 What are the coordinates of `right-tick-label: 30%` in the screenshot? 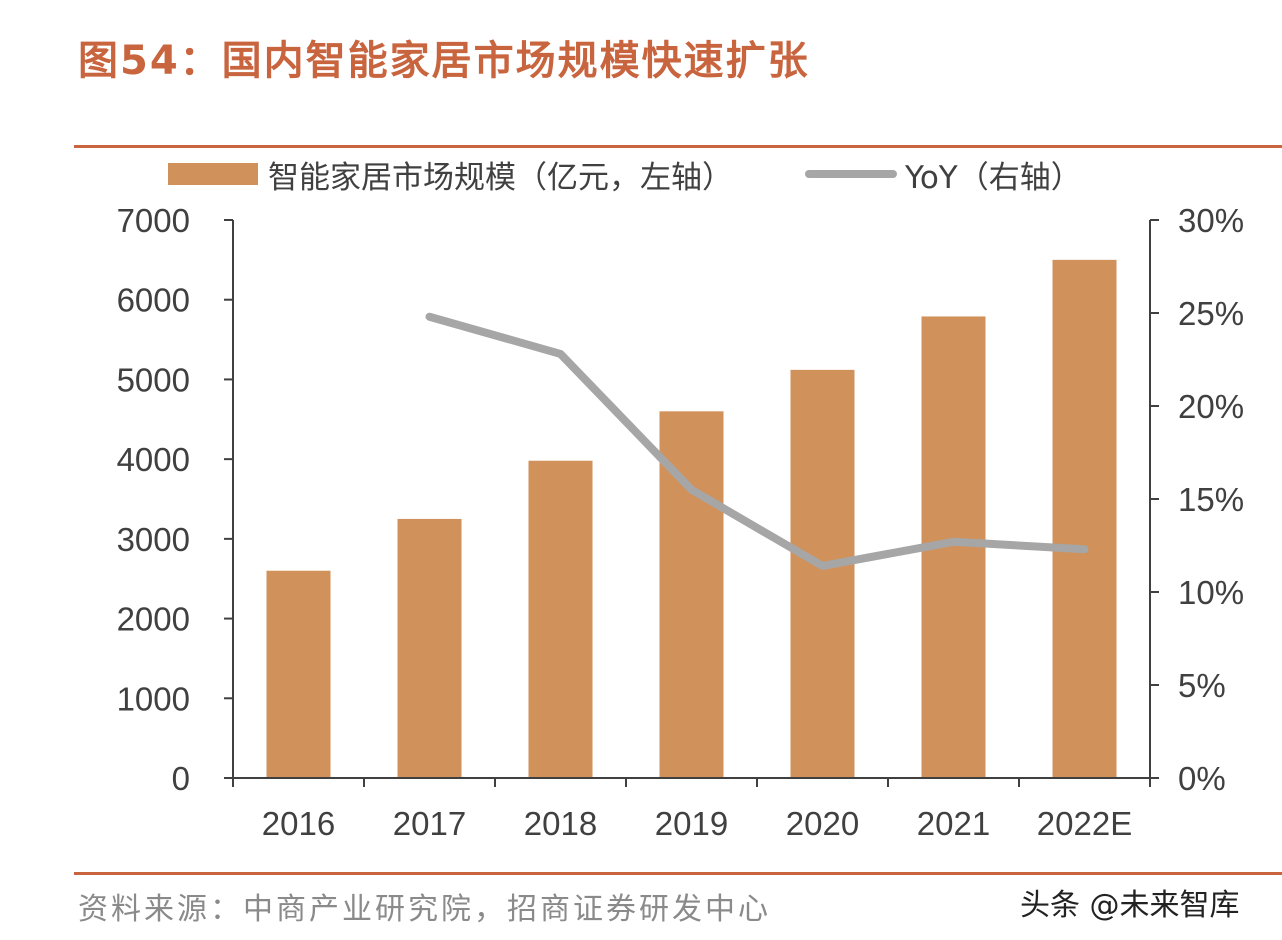 It's located at (1211, 220).